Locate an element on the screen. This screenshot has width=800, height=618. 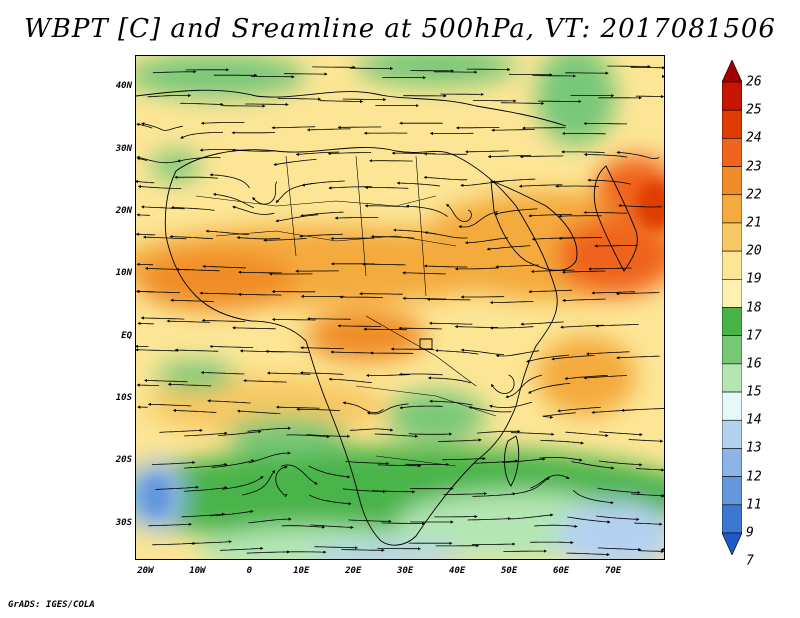
colorbar-label: 25 is located at coordinates (754, 110).